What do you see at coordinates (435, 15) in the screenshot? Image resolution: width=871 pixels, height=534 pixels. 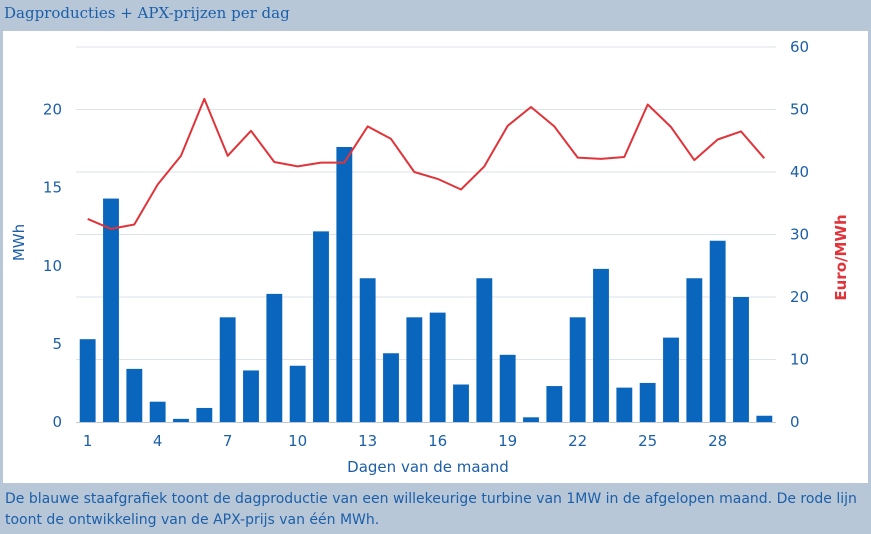 I see `title-bar: Dagproducties + APX-prijzen per dag` at bounding box center [435, 15].